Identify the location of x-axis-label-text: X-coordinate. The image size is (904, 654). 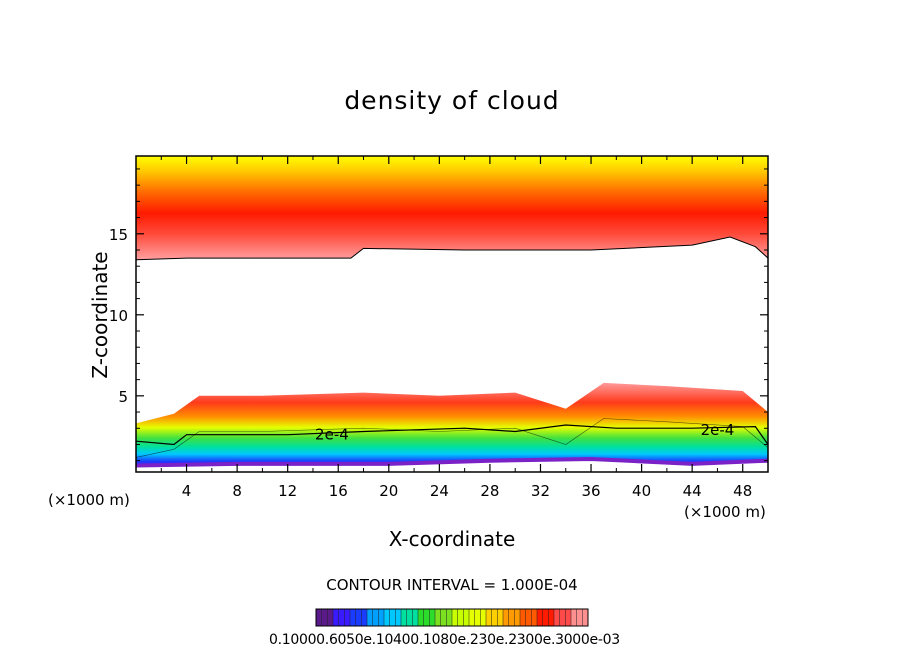
(452, 539).